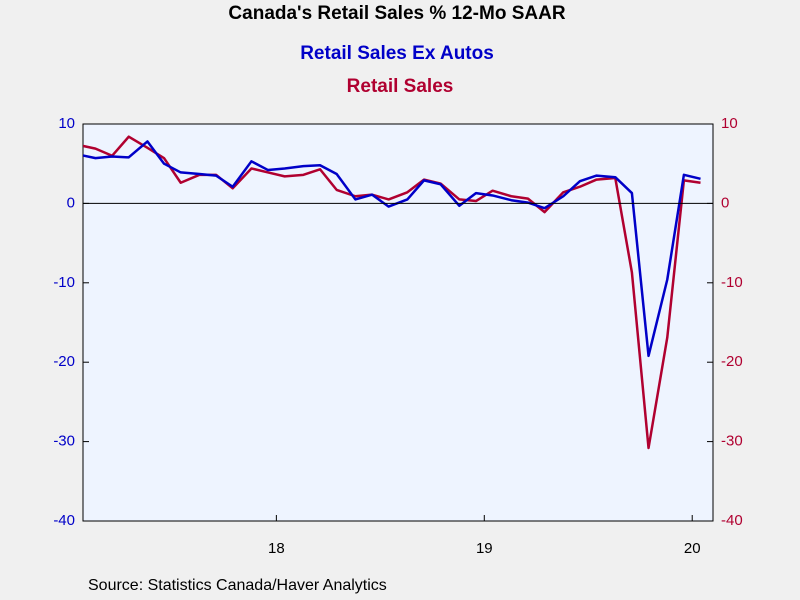  Describe the element at coordinates (732, 361) in the screenshot. I see `y2-tick-label: -20` at that location.